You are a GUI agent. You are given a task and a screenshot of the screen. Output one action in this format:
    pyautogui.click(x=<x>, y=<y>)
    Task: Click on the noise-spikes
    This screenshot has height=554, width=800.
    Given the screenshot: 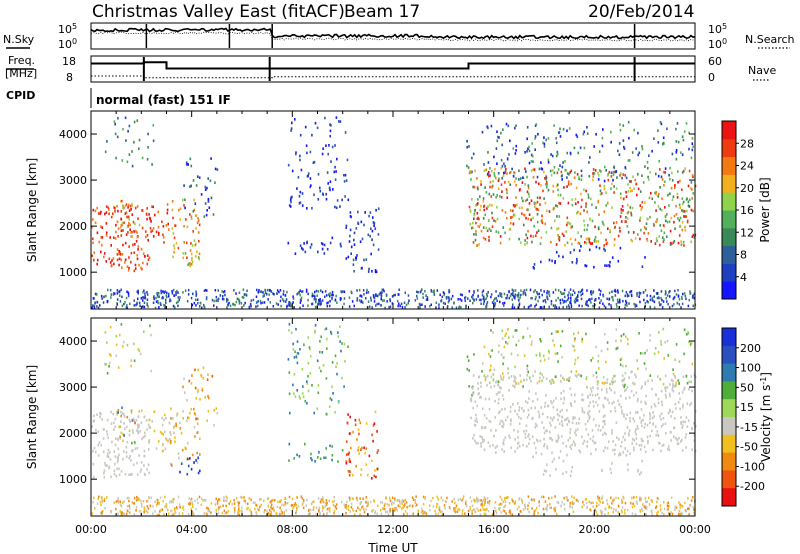 What is the action you would take?
    pyautogui.click(x=390, y=36)
    